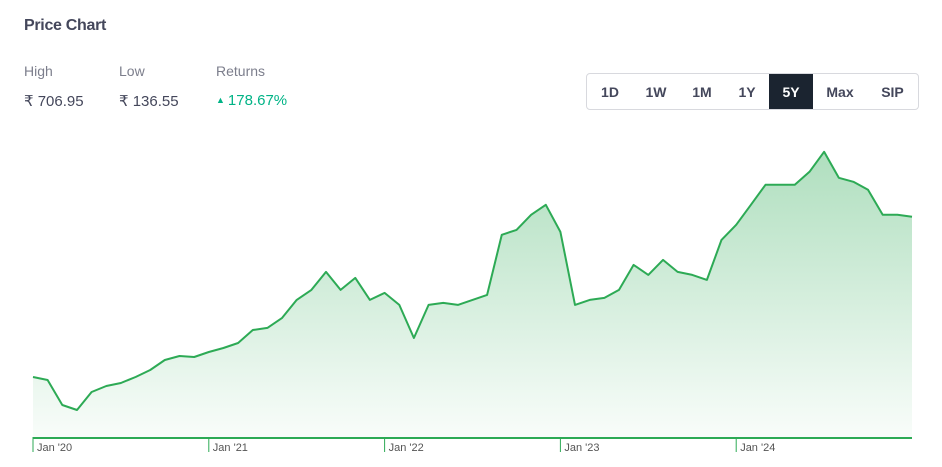 This screenshot has width=942, height=467. What do you see at coordinates (54, 101) in the screenshot?
I see `stat-value: ₹ 706.95` at bounding box center [54, 101].